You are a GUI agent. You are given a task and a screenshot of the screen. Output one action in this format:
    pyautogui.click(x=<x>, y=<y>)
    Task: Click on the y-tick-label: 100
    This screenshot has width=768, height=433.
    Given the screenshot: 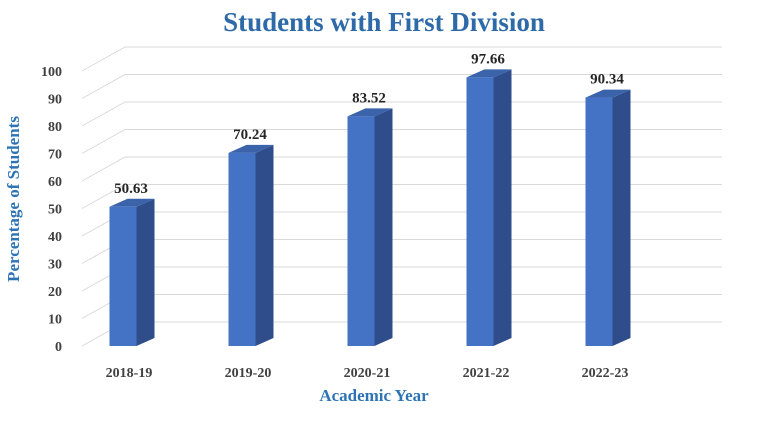 What is the action you would take?
    pyautogui.click(x=51, y=72)
    